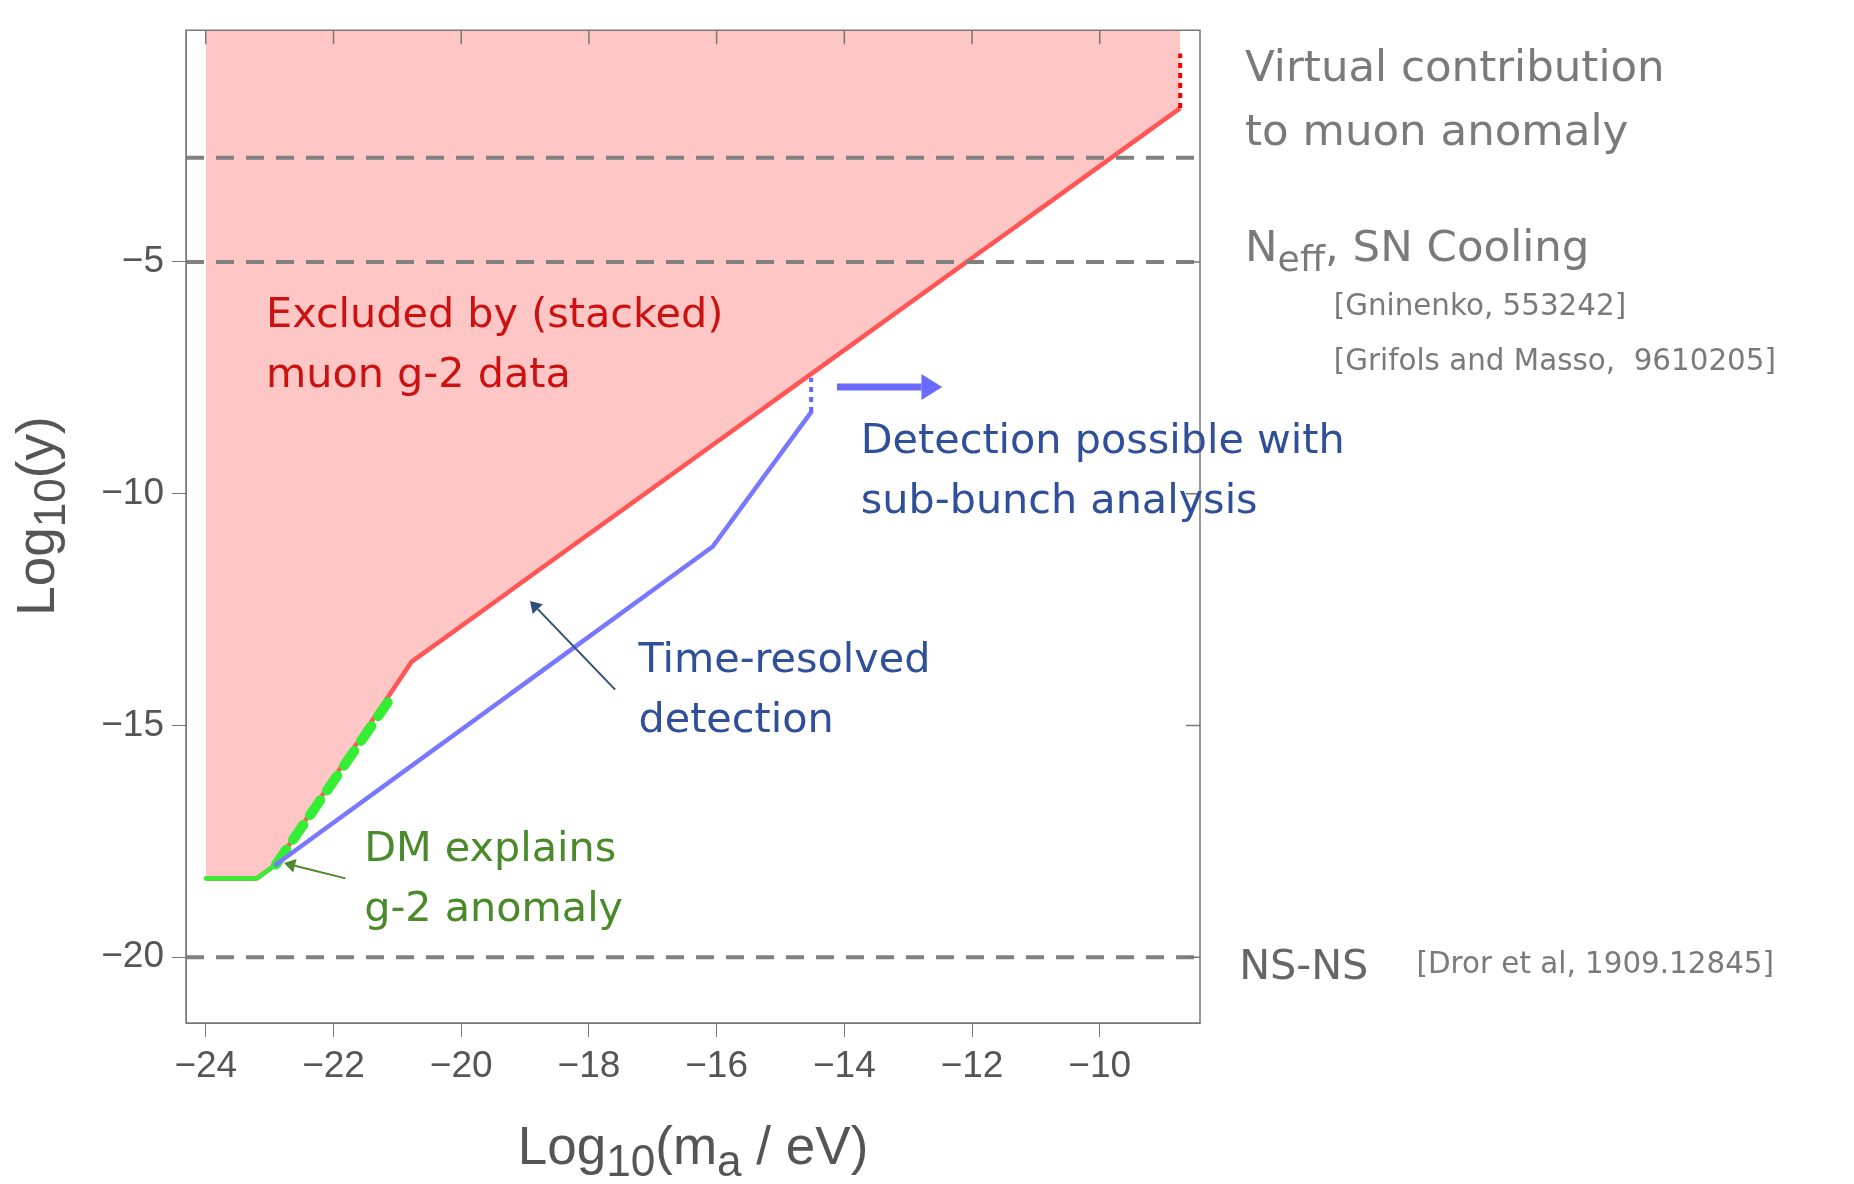 The width and height of the screenshot is (1854, 1184). I want to click on x-axis-title: Log$_{10}$(m$_{a}$ / eV), so click(693, 1149).